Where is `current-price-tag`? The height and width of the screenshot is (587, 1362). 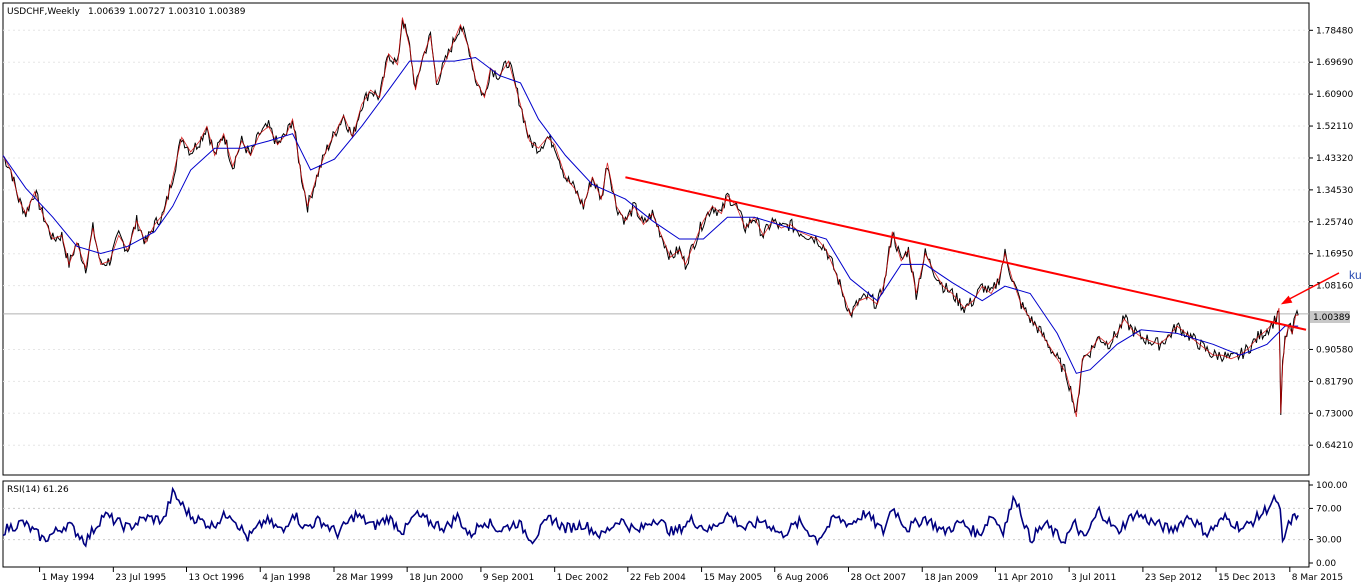 current-price-tag is located at coordinates (1330, 317).